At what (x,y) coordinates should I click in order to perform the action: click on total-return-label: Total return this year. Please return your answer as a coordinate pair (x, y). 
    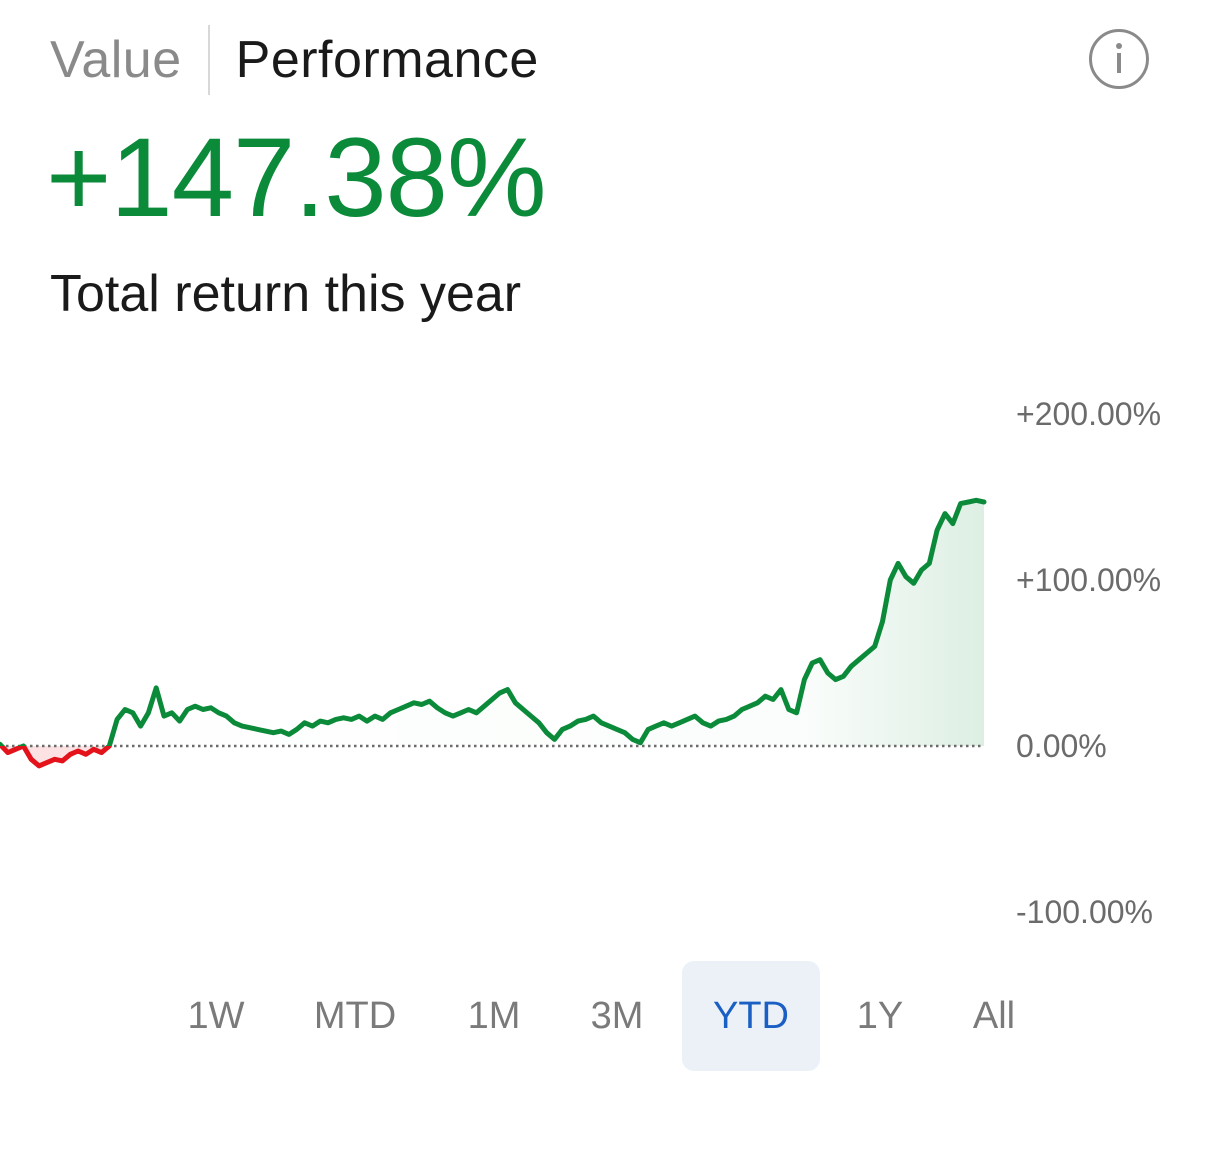
    Looking at the image, I should click on (286, 294).